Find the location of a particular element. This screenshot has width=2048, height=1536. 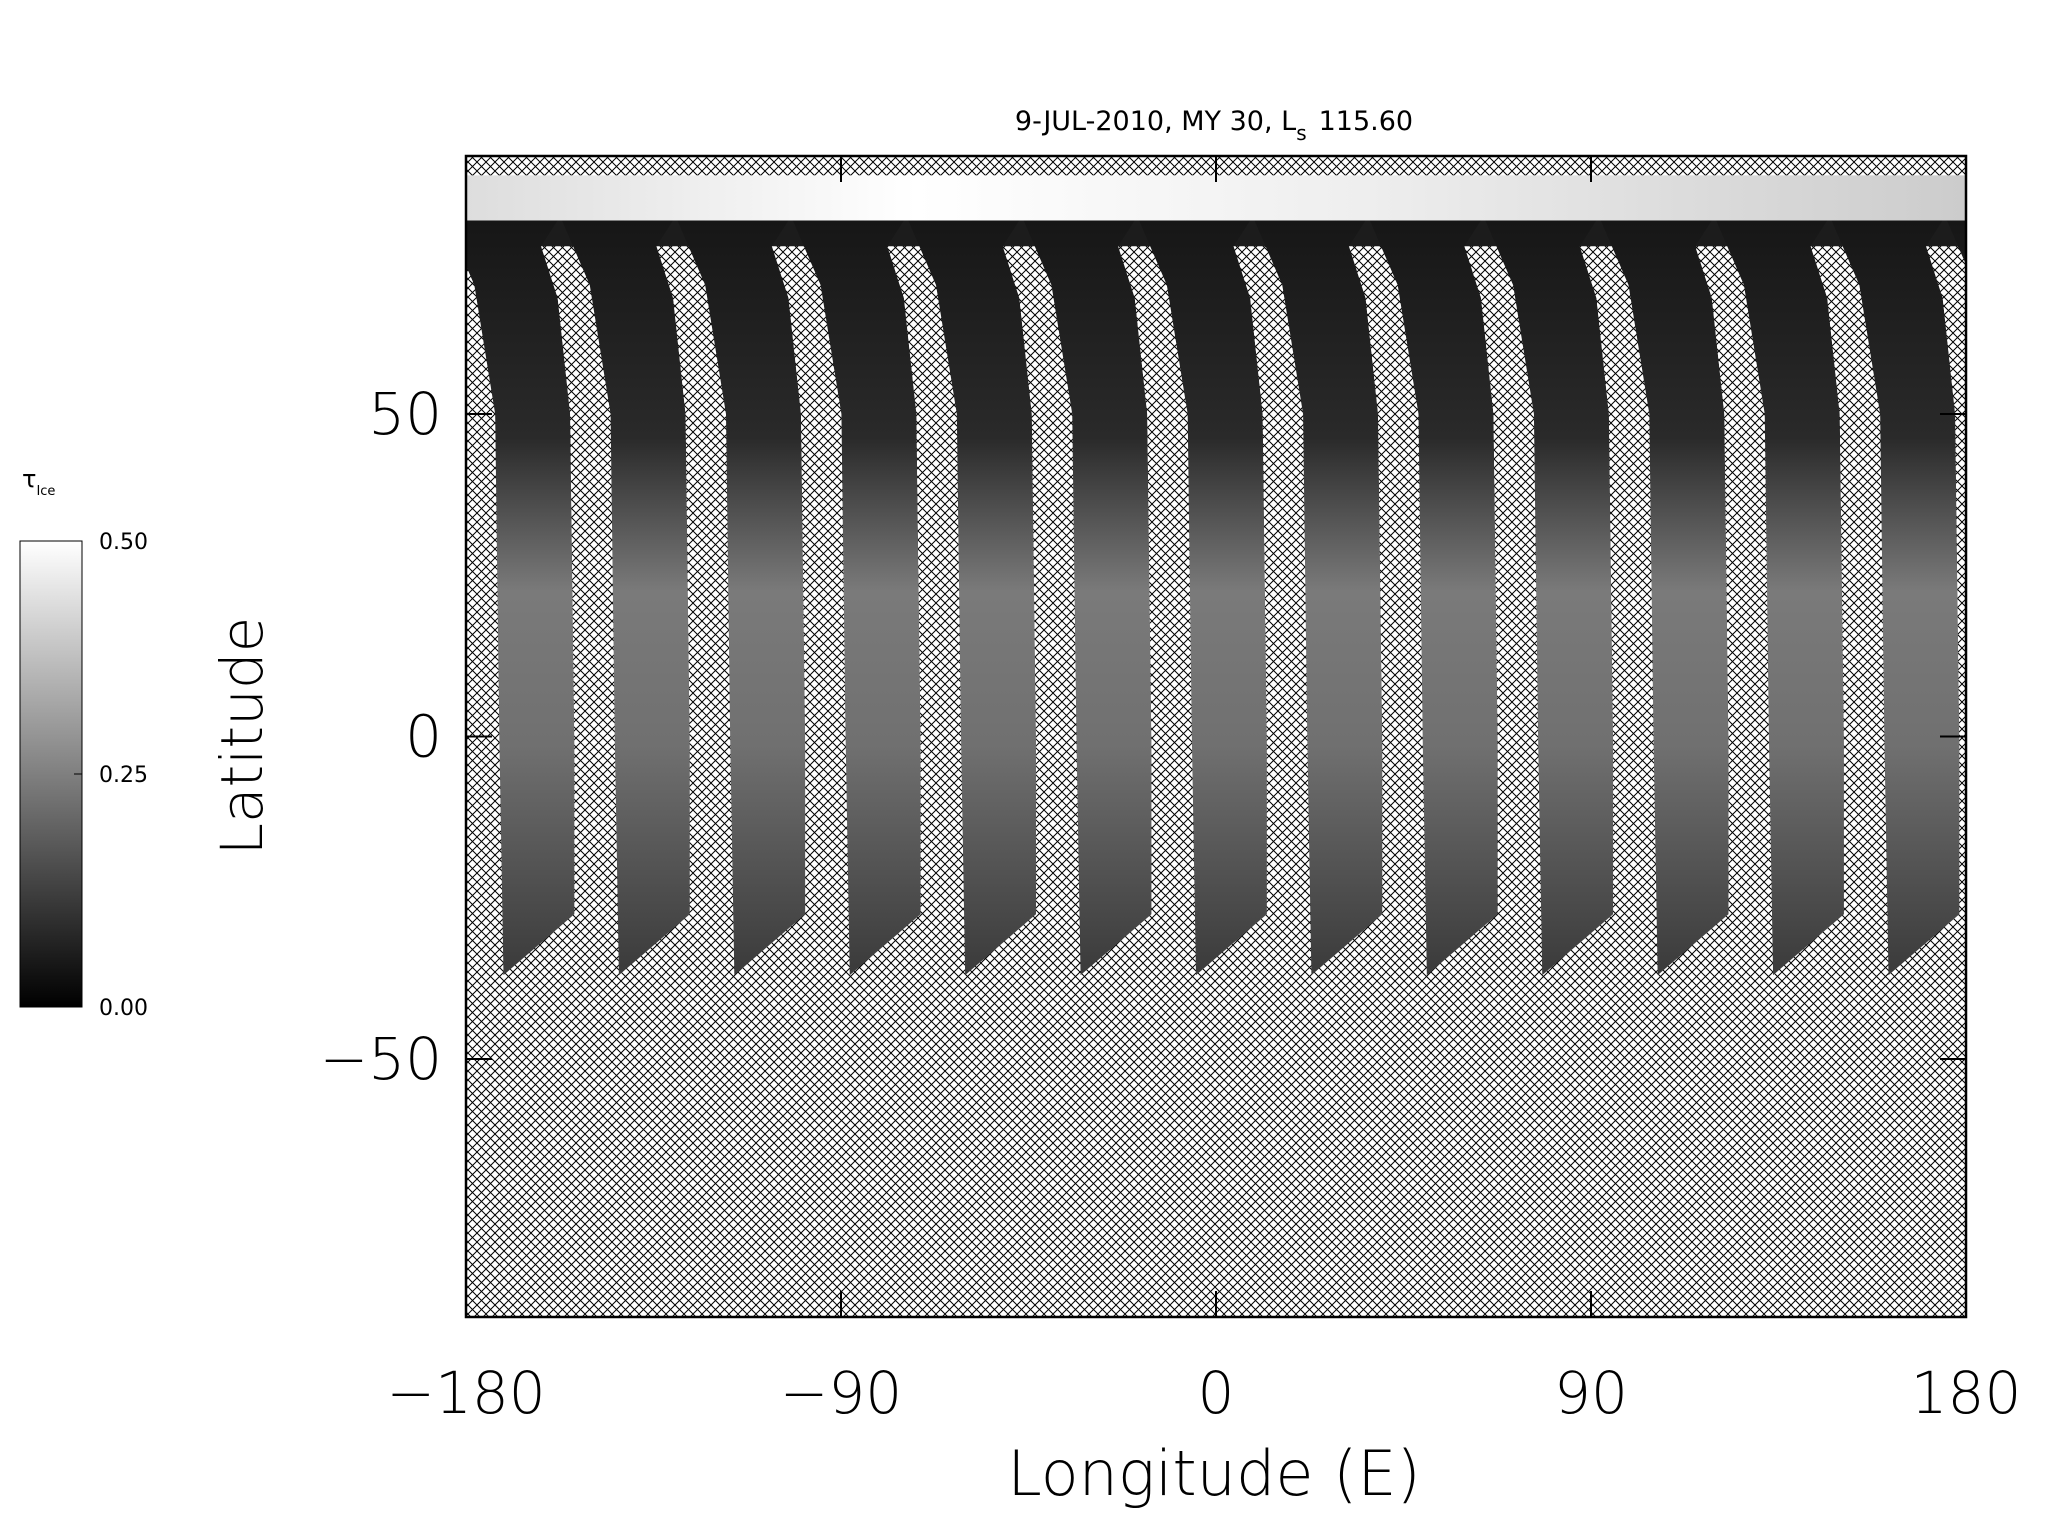

colorbar-tick-label: 0.00 is located at coordinates (123, 1008).